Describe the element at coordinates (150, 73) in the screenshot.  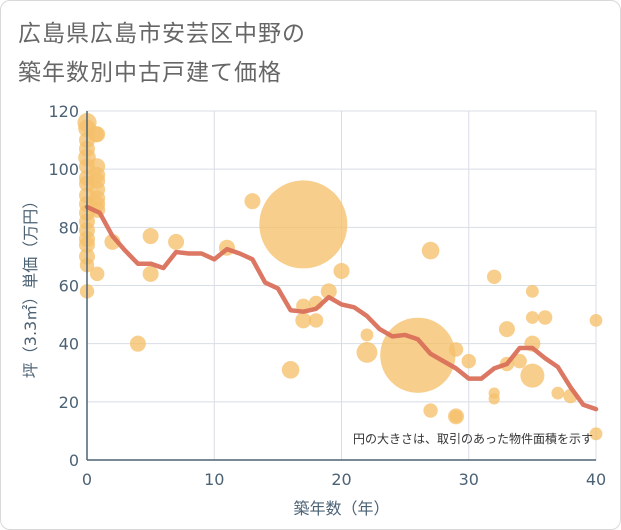
I see `chart-title-line2: 築年数別中古戸建て価格` at that location.